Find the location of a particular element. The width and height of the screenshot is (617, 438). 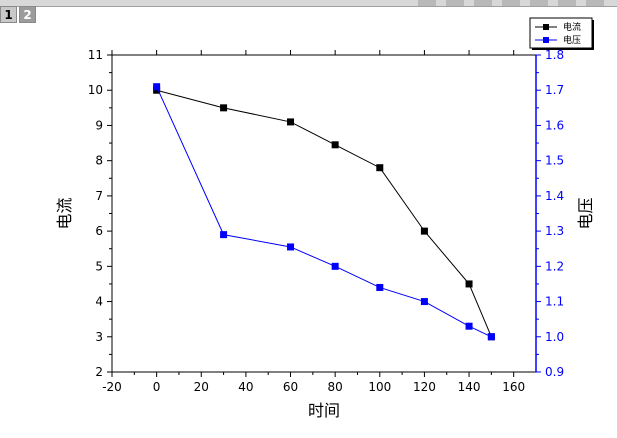

x-tick-label: 80 is located at coordinates (335, 387).